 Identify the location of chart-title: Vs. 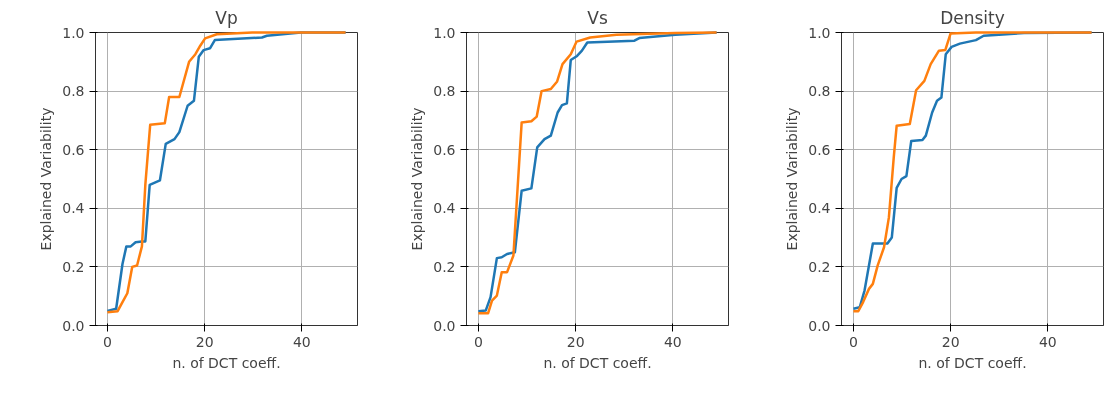
(597, 17).